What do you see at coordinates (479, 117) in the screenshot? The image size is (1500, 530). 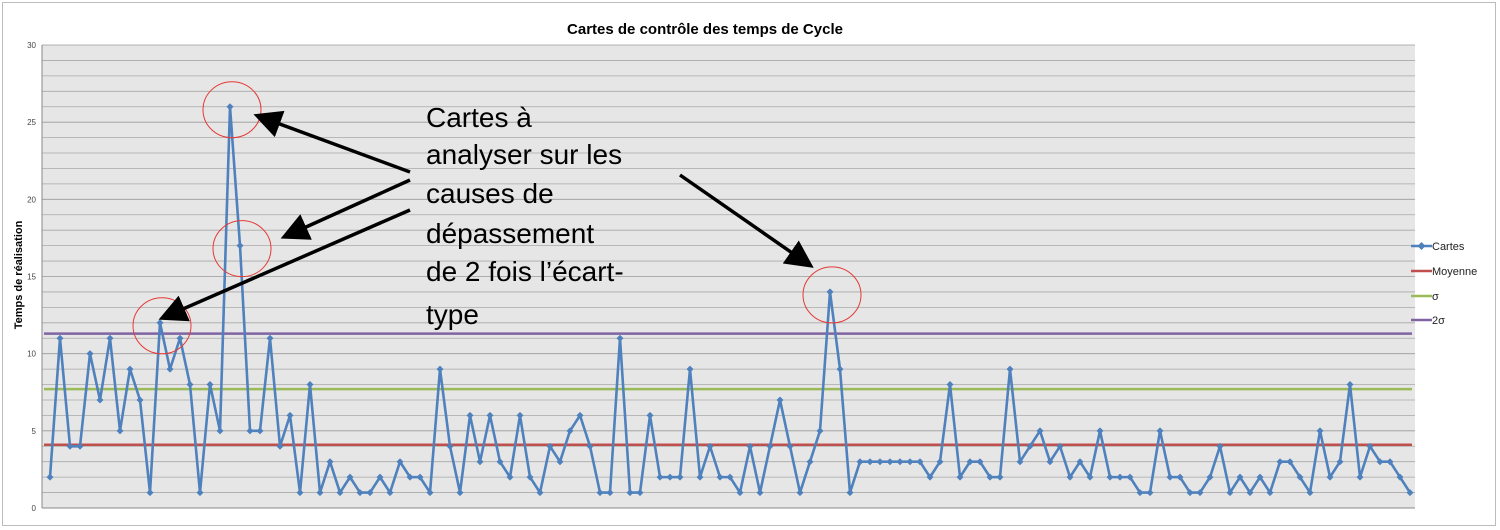 I see `annotation-line-1: Cartes à` at bounding box center [479, 117].